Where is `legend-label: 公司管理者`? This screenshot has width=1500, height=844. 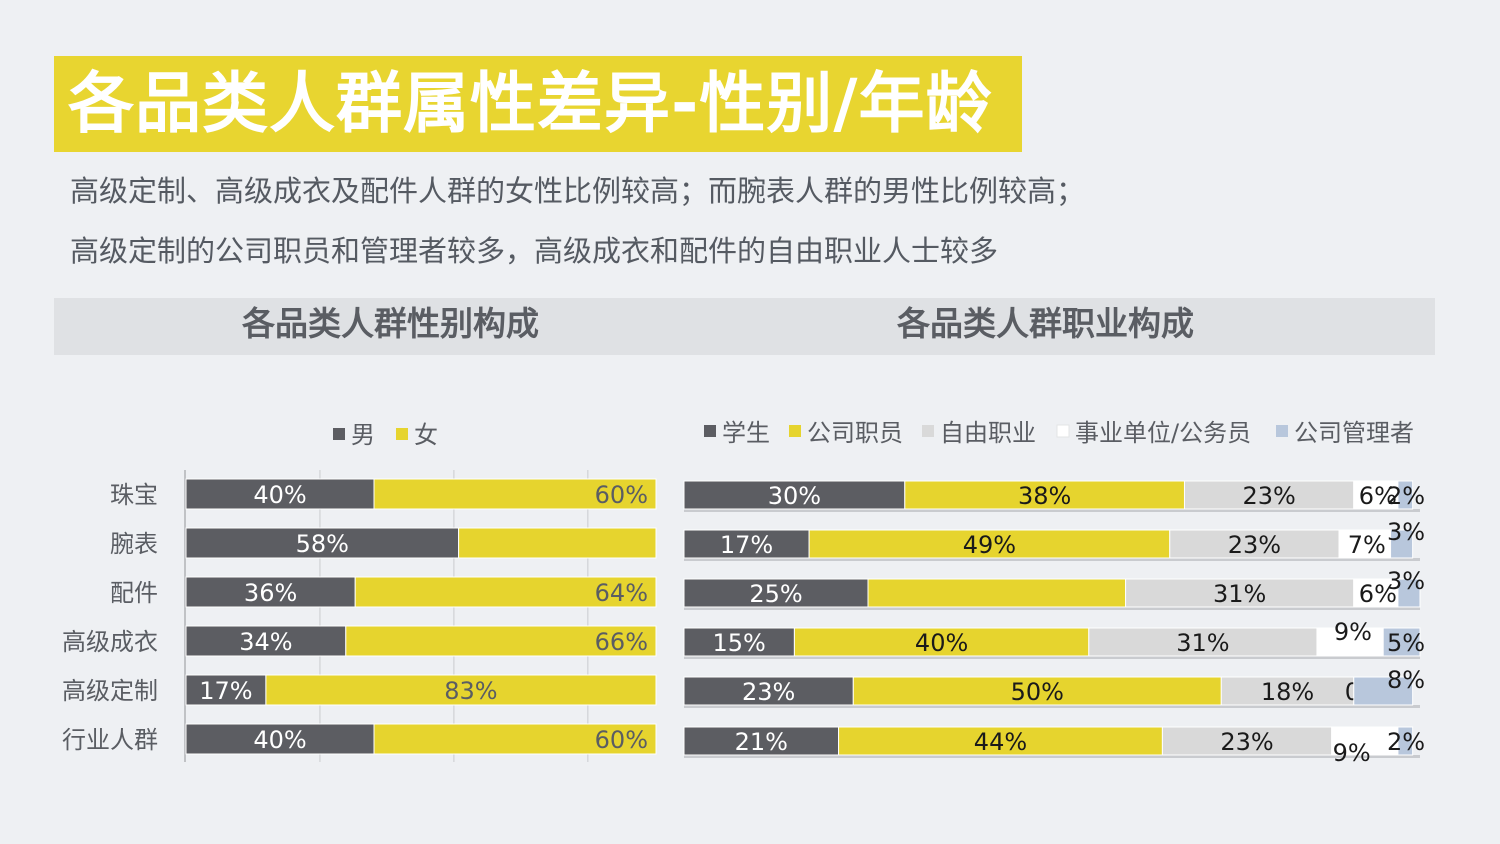 legend-label: 公司管理者 is located at coordinates (1354, 433).